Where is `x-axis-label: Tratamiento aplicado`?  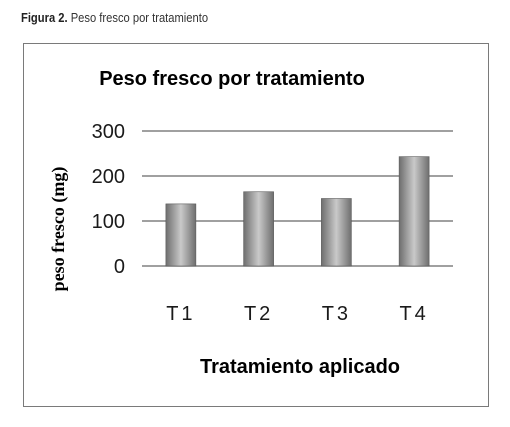 x-axis-label: Tratamiento aplicado is located at coordinates (300, 367).